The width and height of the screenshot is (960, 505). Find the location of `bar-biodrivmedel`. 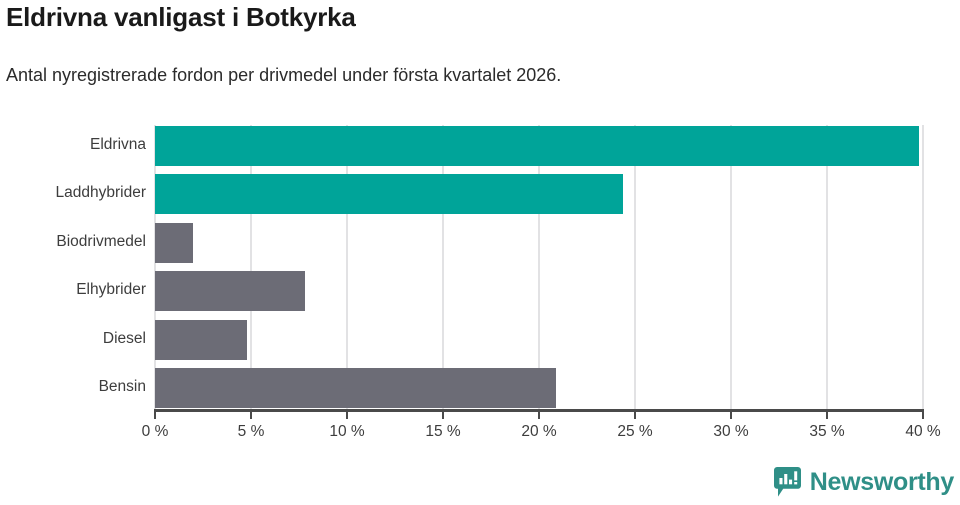

bar-biodrivmedel is located at coordinates (174, 242).